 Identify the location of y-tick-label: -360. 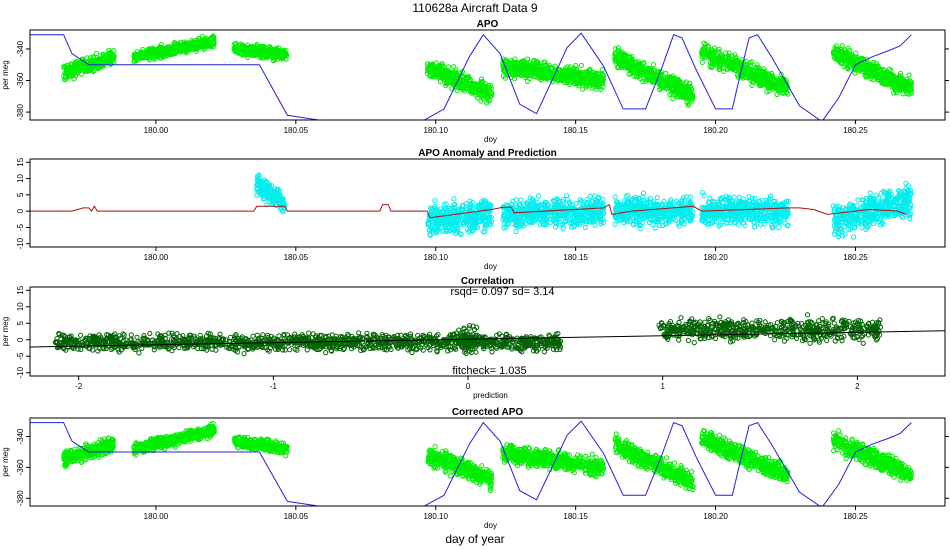
(20, 80).